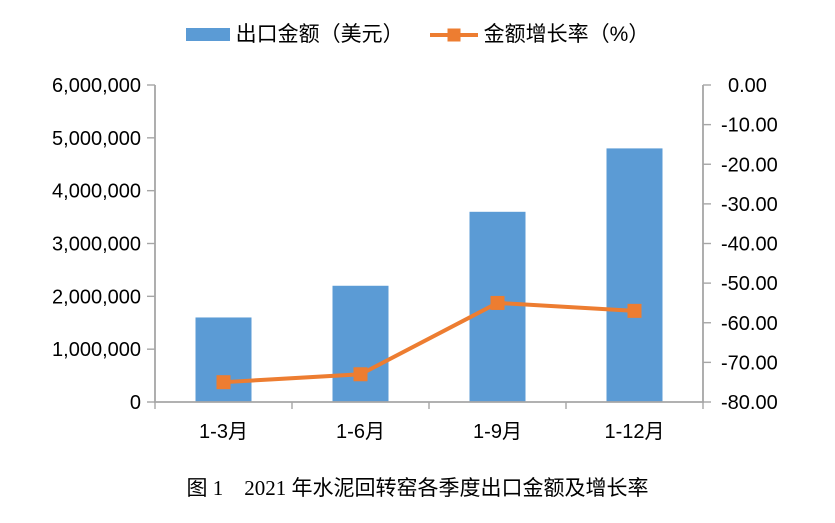 The height and width of the screenshot is (523, 835). Describe the element at coordinates (749, 324) in the screenshot. I see `right-axis-tick-label: -60.00` at that location.